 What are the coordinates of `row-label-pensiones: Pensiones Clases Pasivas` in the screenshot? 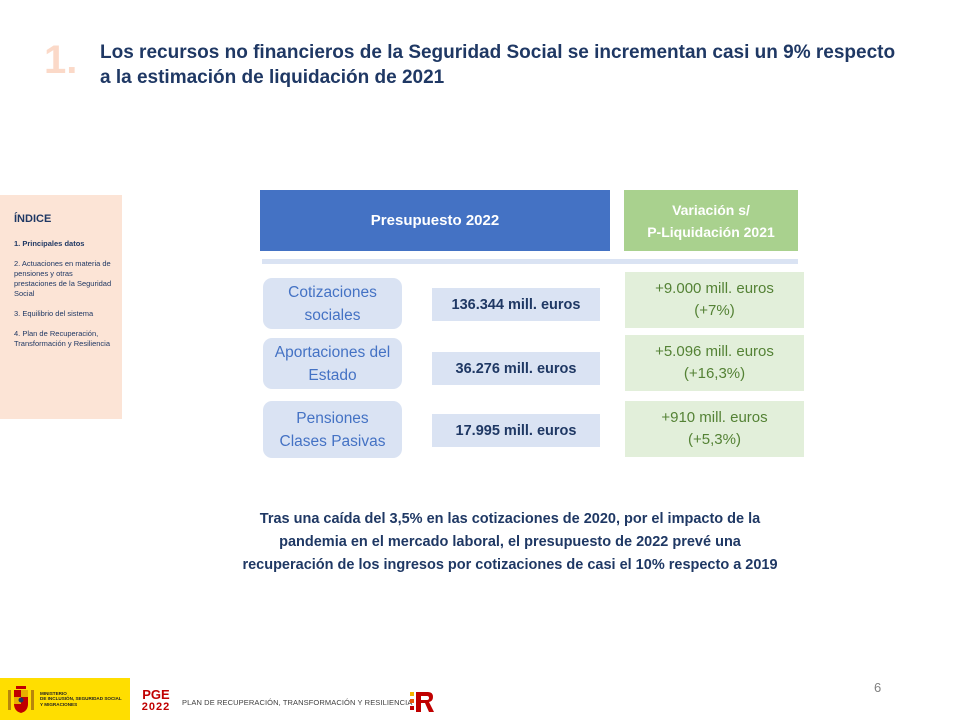 It's located at (332, 429).